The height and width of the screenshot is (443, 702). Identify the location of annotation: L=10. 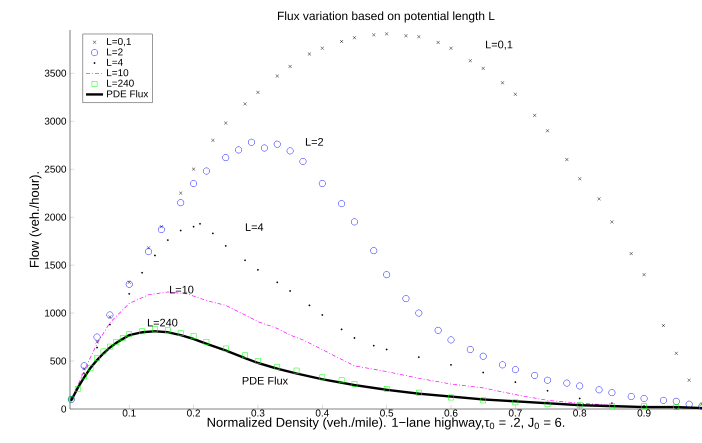
(182, 290).